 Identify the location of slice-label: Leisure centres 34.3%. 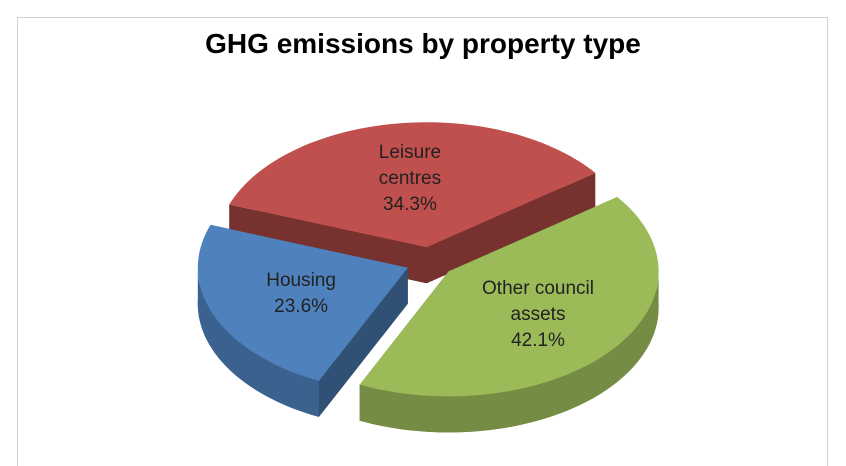
(410, 179).